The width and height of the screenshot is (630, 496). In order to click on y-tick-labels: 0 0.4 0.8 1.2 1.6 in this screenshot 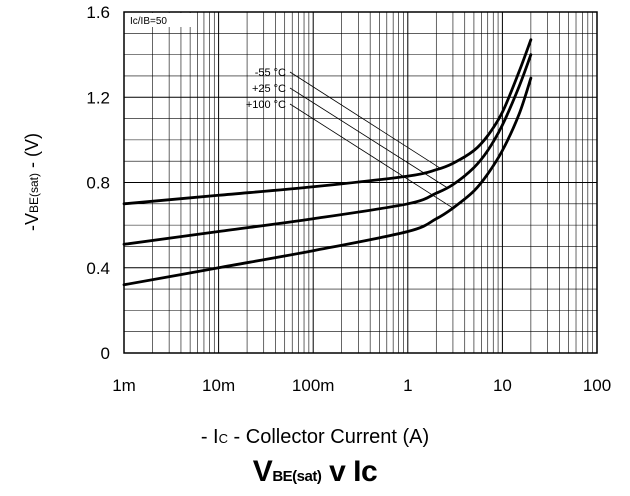, I will do `click(98, 183)`.